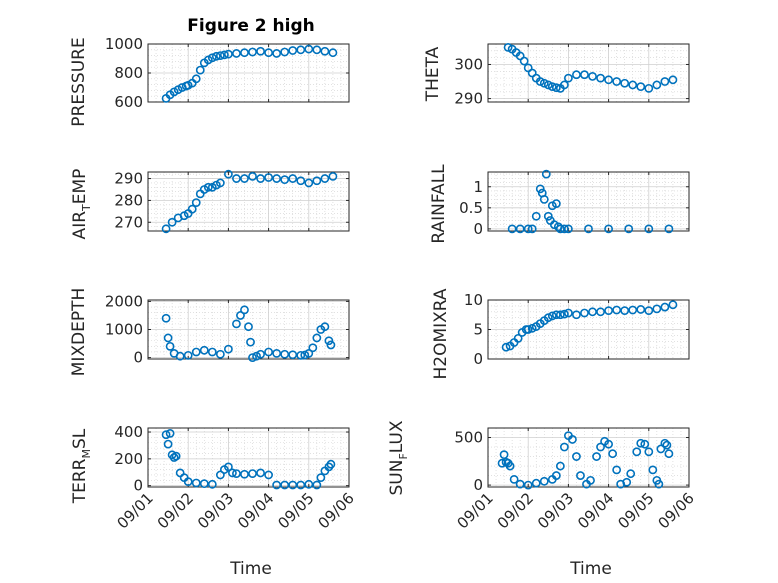 The height and width of the screenshot is (583, 778). What do you see at coordinates (124, 44) in the screenshot?
I see `pressure-y-tick-label: 1000` at bounding box center [124, 44].